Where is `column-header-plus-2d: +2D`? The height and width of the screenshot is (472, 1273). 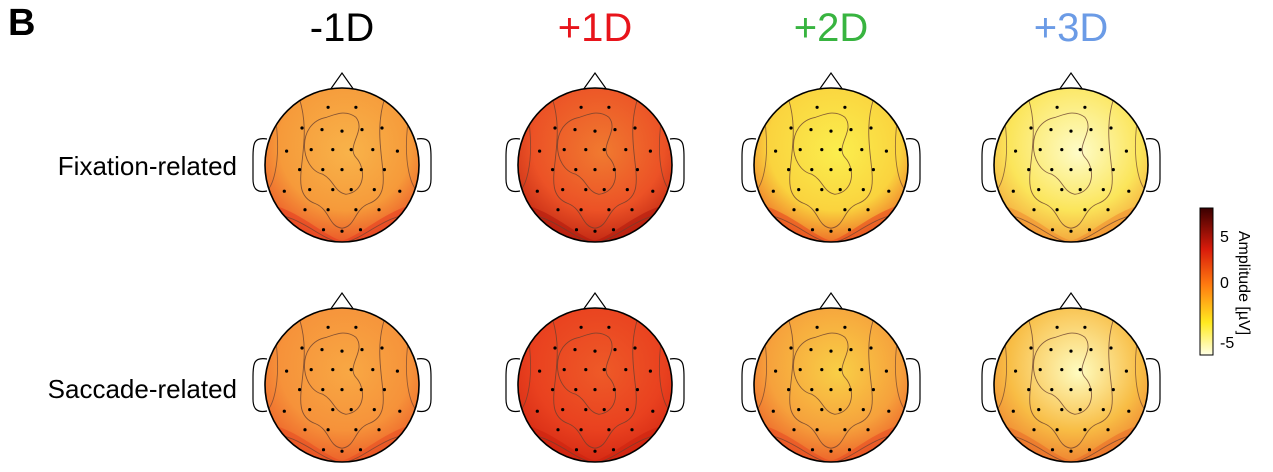
column-header-plus-2d: +2D is located at coordinates (831, 28).